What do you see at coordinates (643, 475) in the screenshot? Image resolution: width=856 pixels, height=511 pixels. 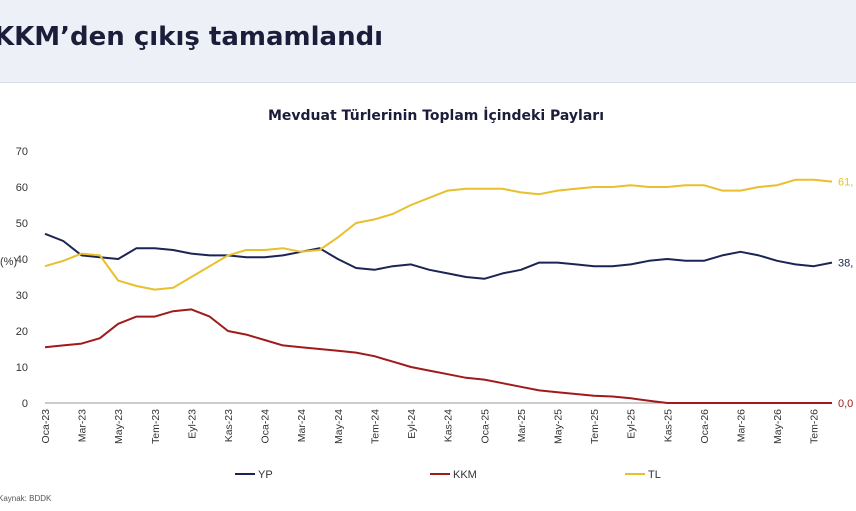 I see `legend-item-tl: TL` at bounding box center [643, 475].